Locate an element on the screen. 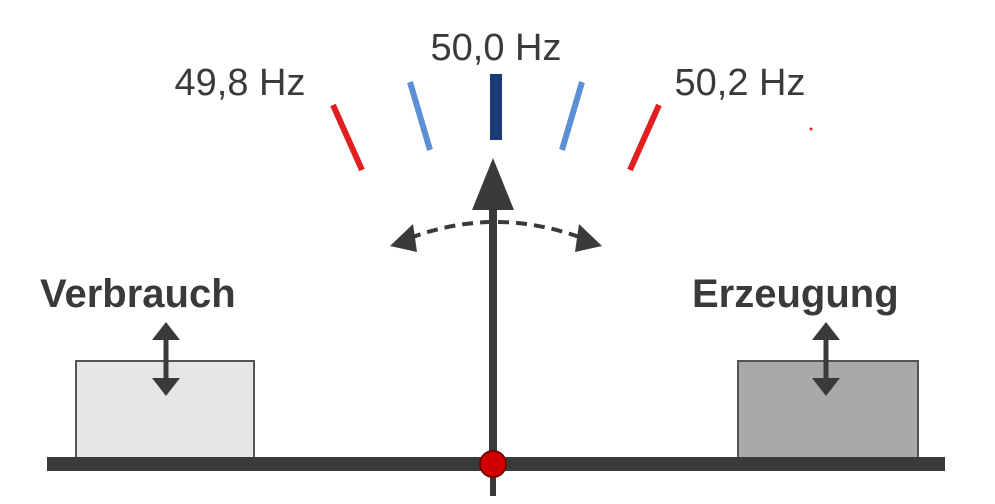 The height and width of the screenshot is (504, 995). tick-high-limit is located at coordinates (644, 137).